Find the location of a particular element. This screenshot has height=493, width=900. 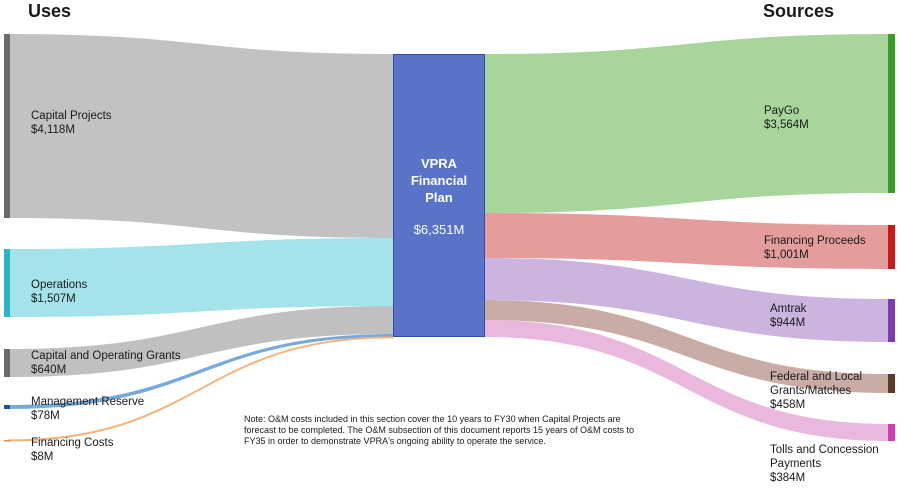

source-label-paygo: PayGo $3,564M is located at coordinates (786, 118).